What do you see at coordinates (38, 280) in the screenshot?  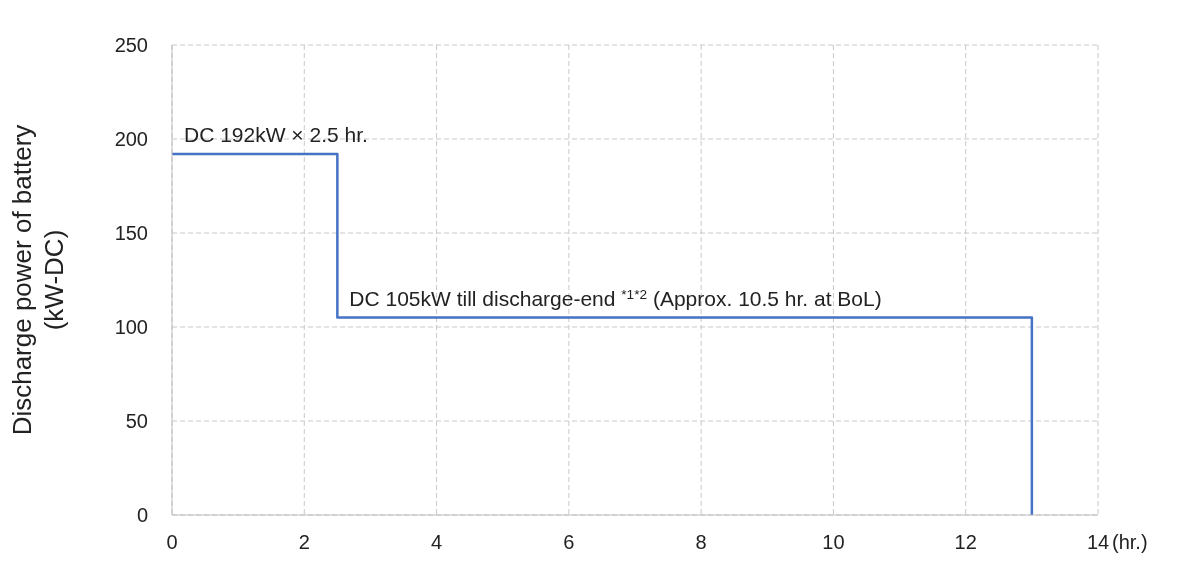 I see `y-axis-title: Discharge power of battery (kW-DC)` at bounding box center [38, 280].